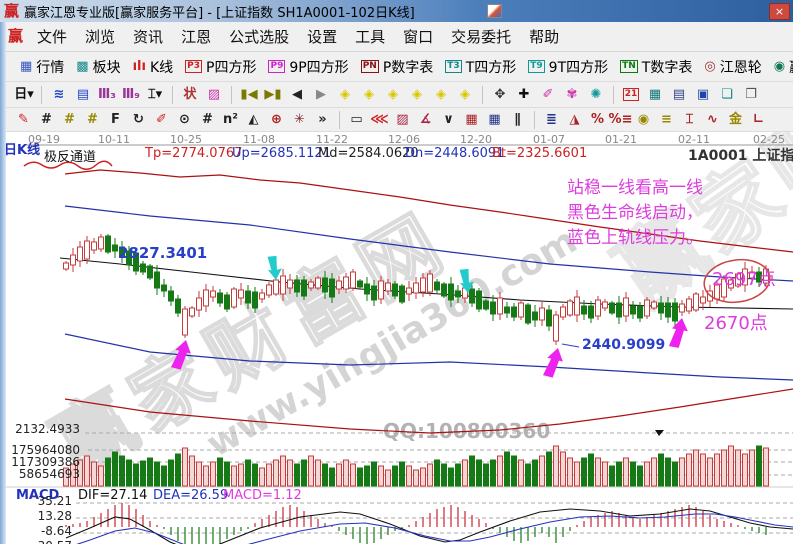 This screenshot has height=544, width=793. What do you see at coordinates (69, 119) in the screenshot?
I see `btn-gold-grid-1: #` at bounding box center [69, 119].